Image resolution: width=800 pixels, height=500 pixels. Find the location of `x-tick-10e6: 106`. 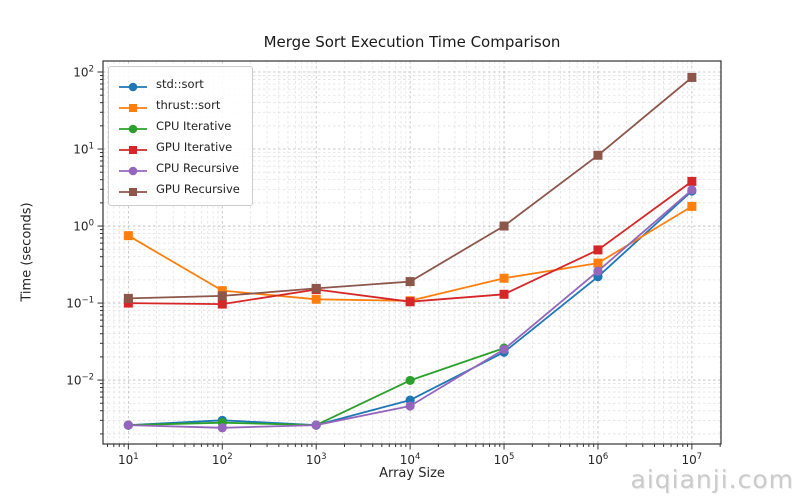

x-tick-10e6: 106 is located at coordinates (598, 459).